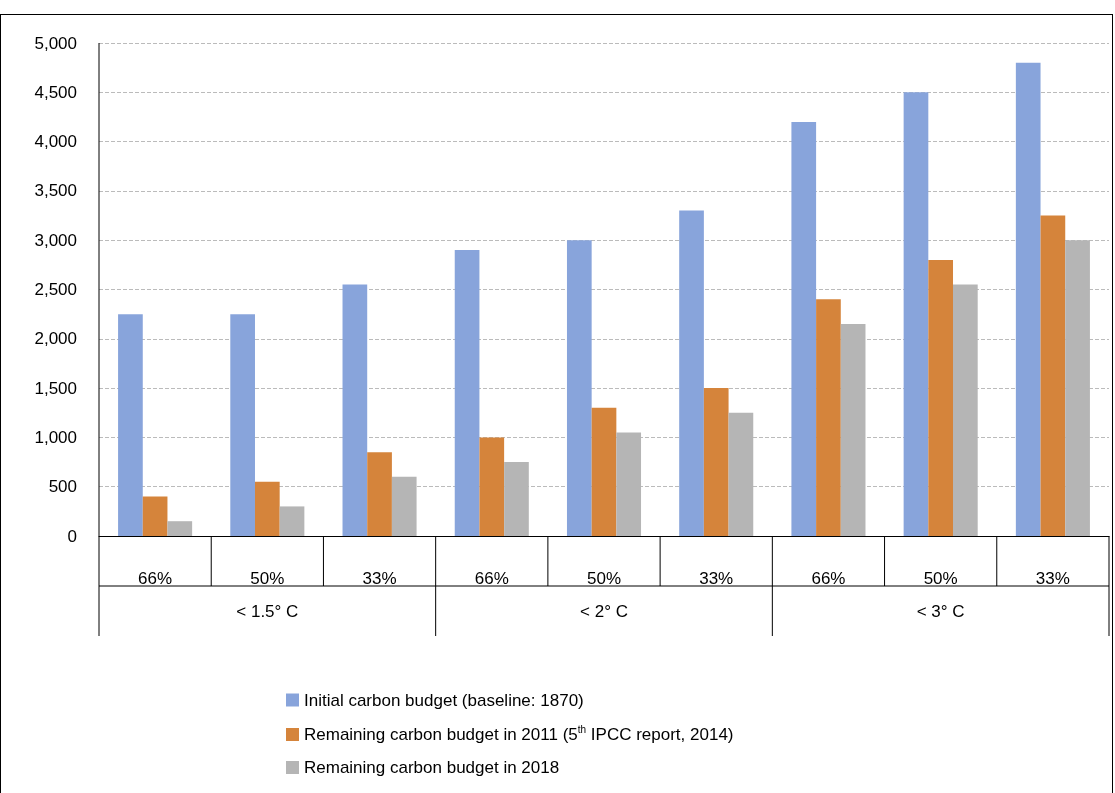 The height and width of the screenshot is (793, 1115). What do you see at coordinates (55, 339) in the screenshot?
I see `y-tick-label: 2,000` at bounding box center [55, 339].